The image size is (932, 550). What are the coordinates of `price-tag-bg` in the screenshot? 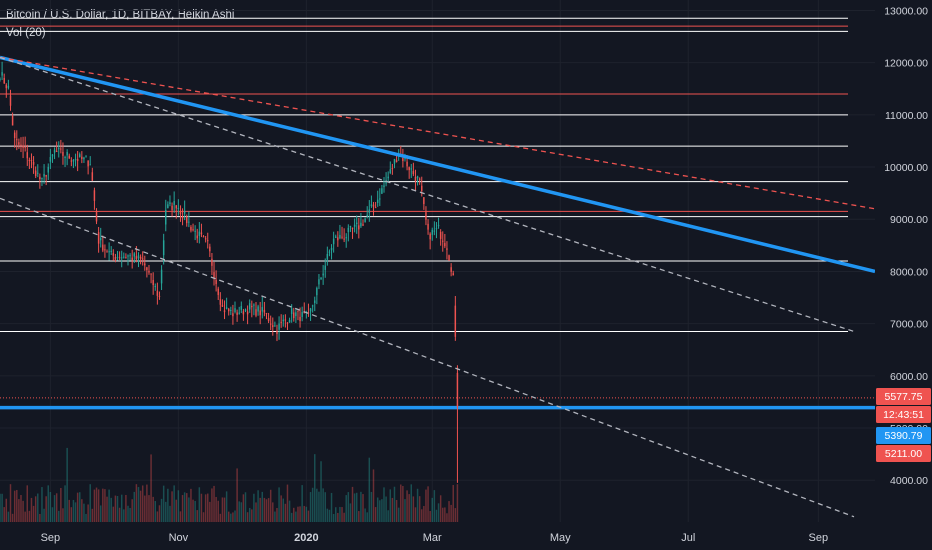 It's located at (903, 453).